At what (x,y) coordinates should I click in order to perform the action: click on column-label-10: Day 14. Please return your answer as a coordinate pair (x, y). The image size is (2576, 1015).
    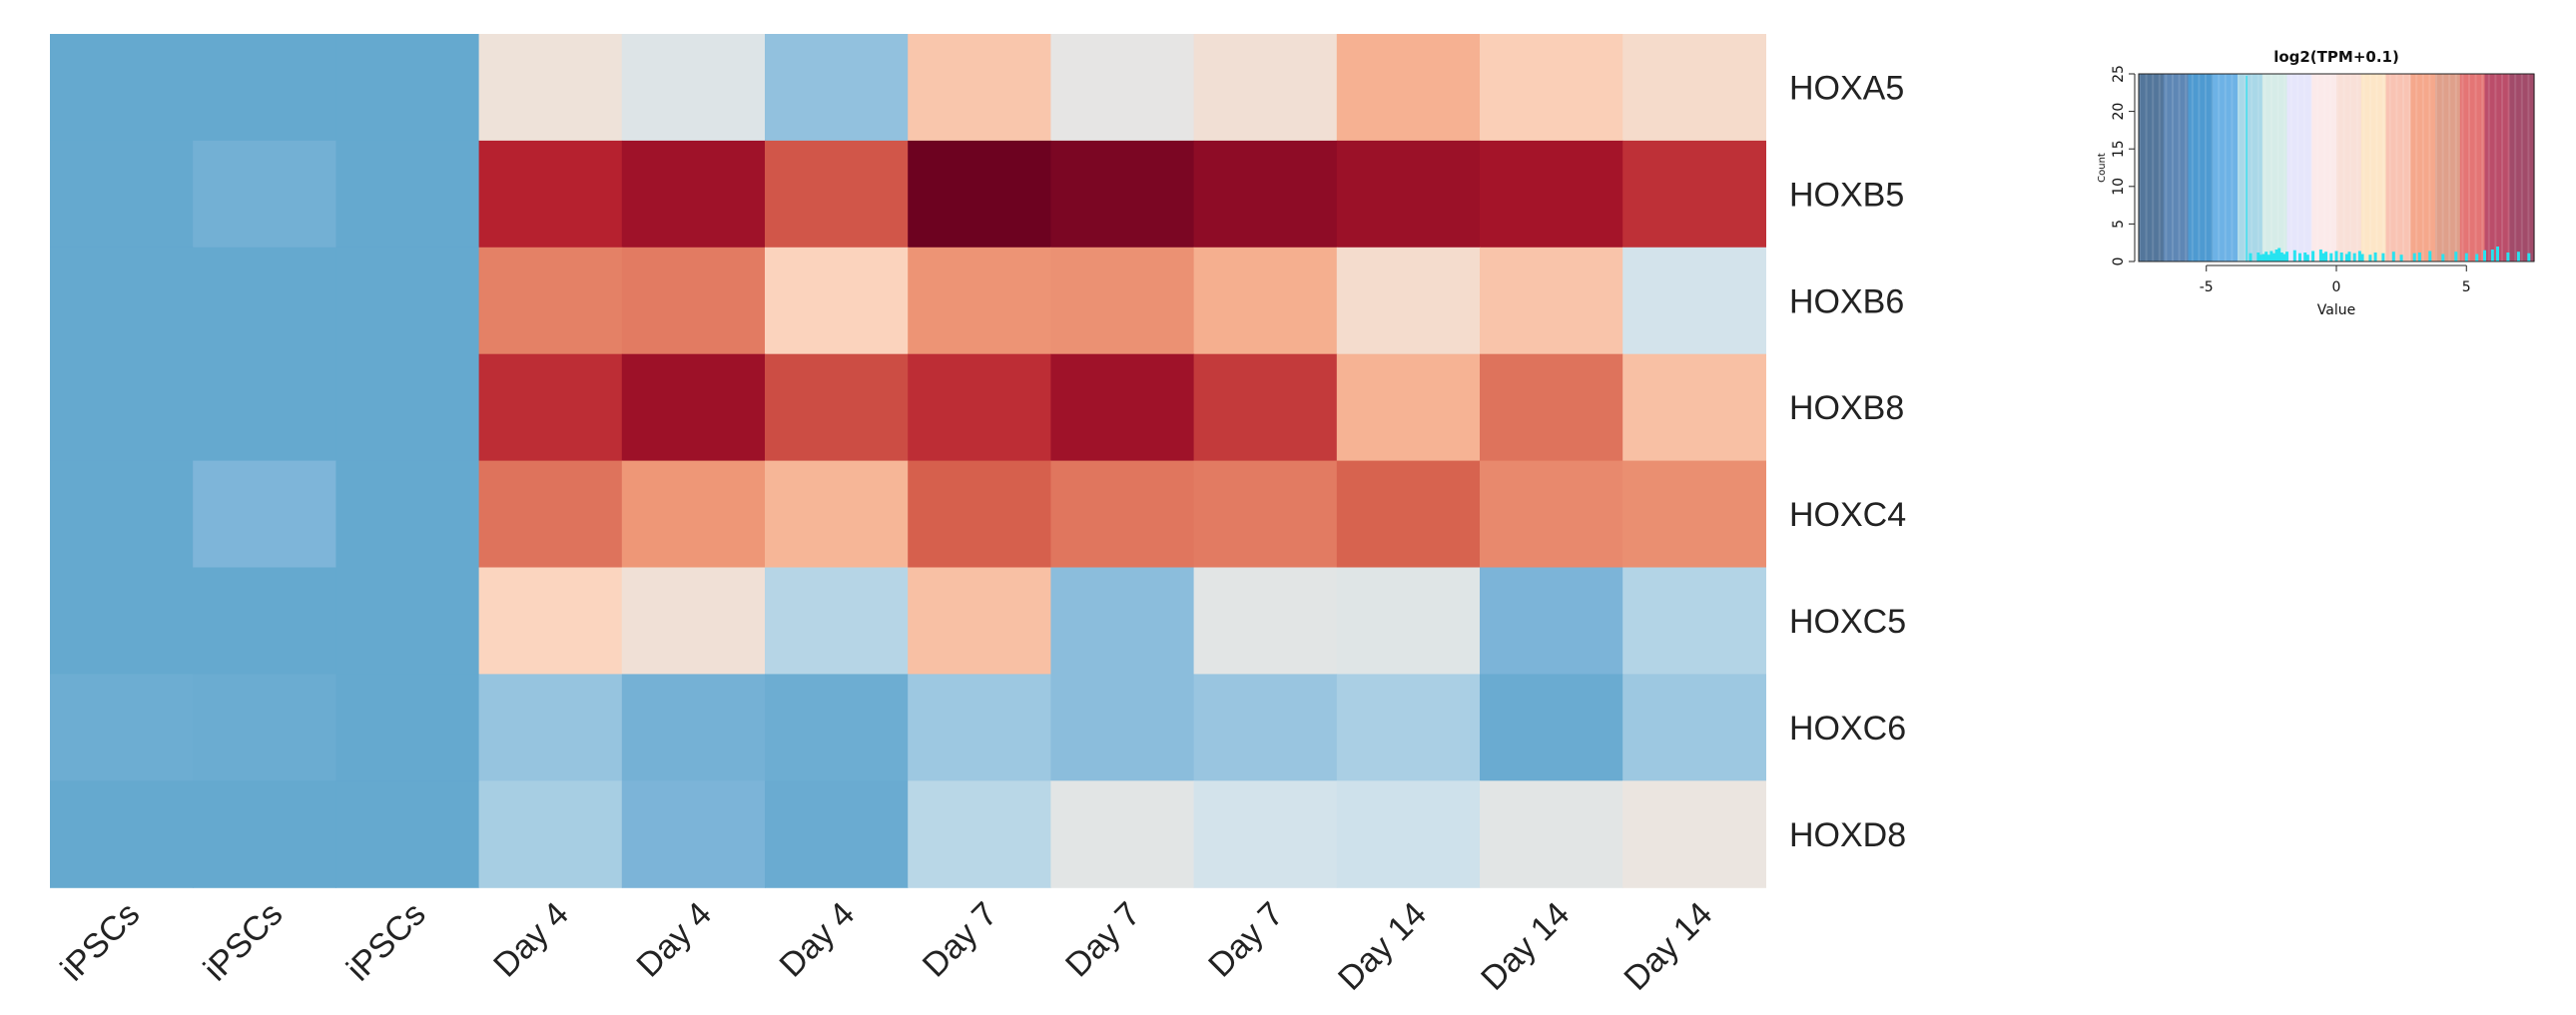
    Looking at the image, I should click on (1382, 946).